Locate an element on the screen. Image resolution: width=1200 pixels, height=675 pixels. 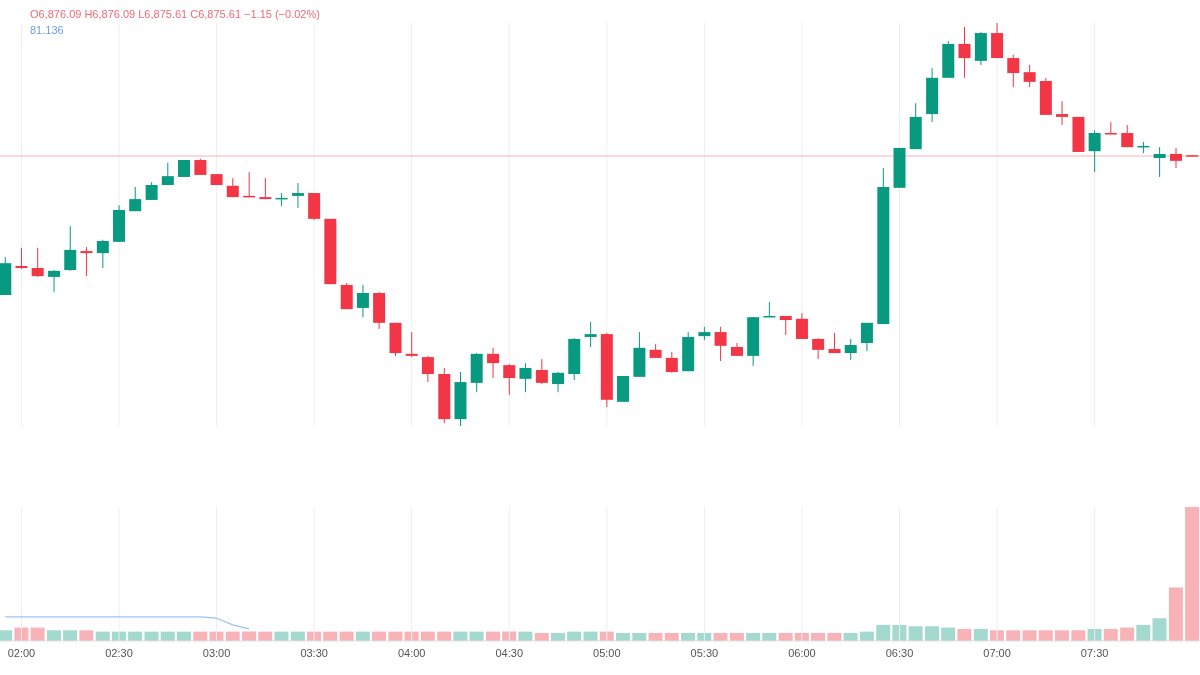
x-tick-label: 02:00 is located at coordinates (21, 652).